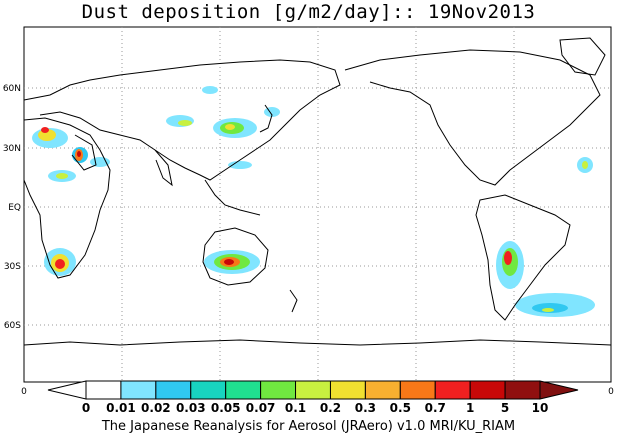 Image resolution: width=617 pixels, height=438 pixels. I want to click on colorbar-label: 5, so click(505, 408).